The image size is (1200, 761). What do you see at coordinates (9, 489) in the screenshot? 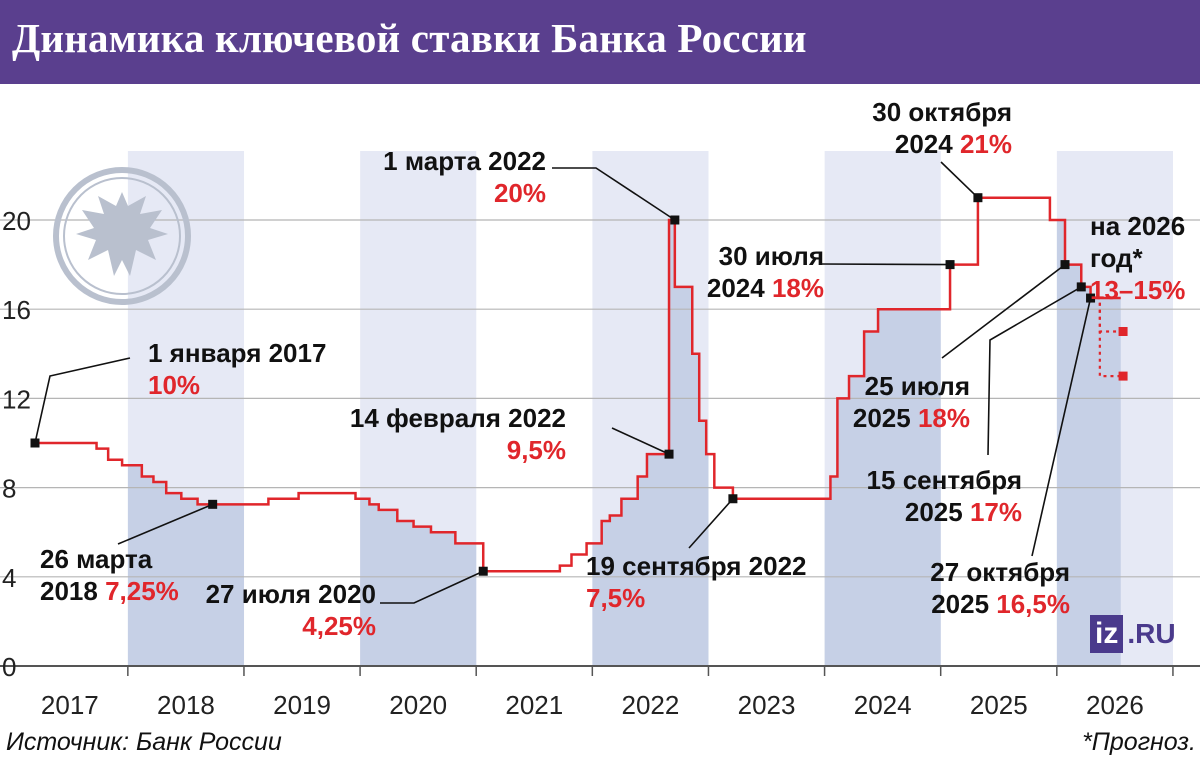
I see `y-tick-8: 8` at bounding box center [9, 489].